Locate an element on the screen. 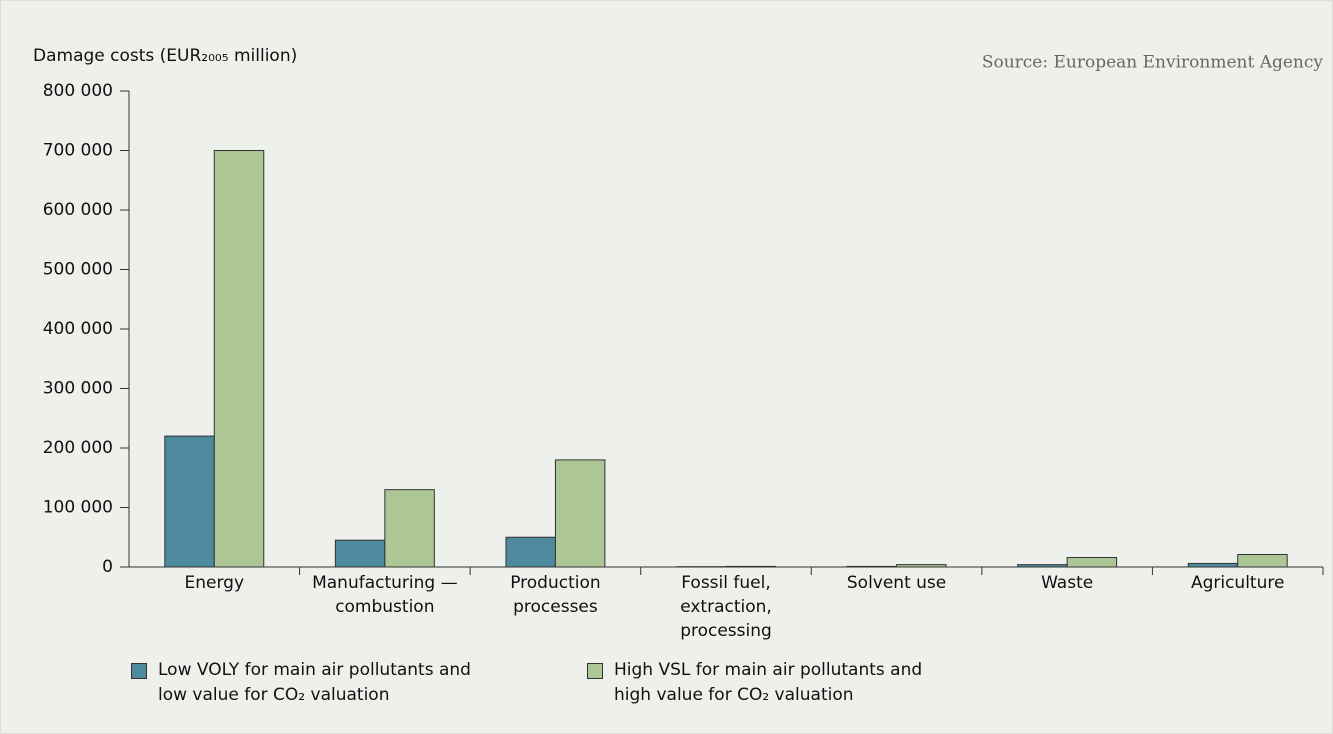 This screenshot has height=734, width=1333. y-tick-label: 700 000 is located at coordinates (78, 151).